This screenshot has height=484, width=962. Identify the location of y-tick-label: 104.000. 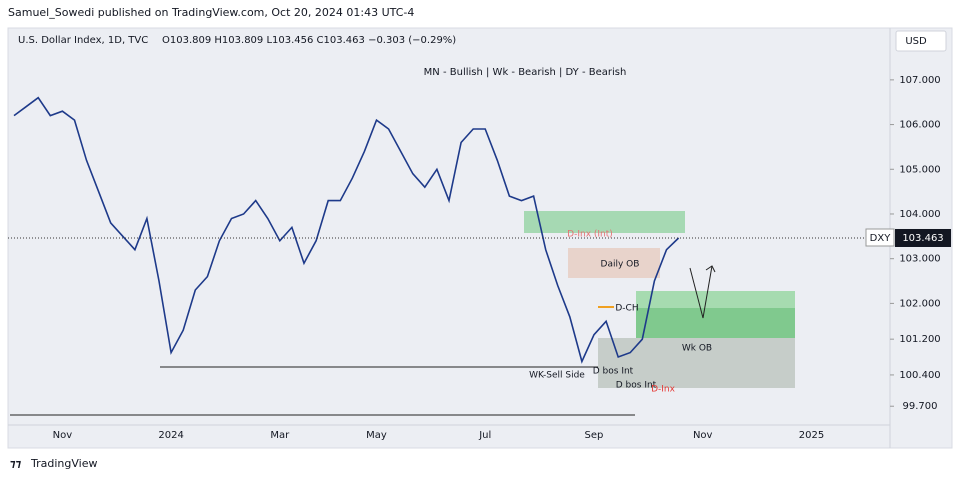
(919, 214).